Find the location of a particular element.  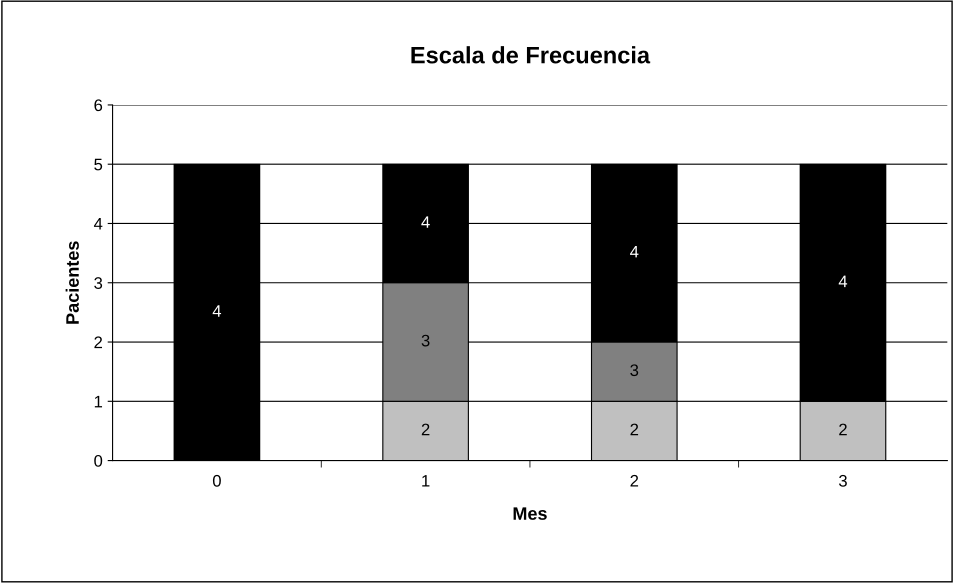

x-axis-title: Mes is located at coordinates (530, 513).